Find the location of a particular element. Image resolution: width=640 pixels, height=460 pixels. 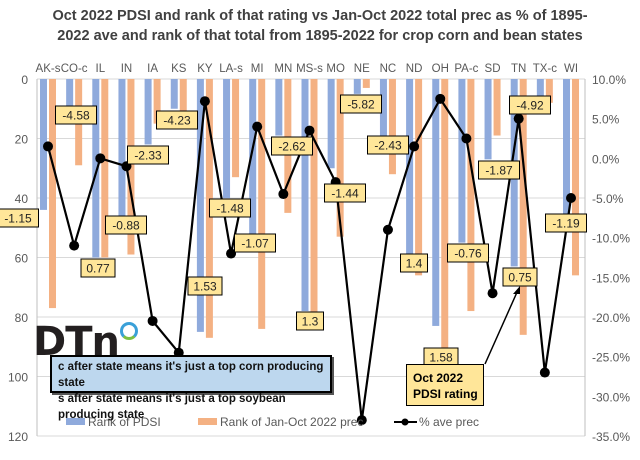

left-tick-label: 120 is located at coordinates (18, 437).